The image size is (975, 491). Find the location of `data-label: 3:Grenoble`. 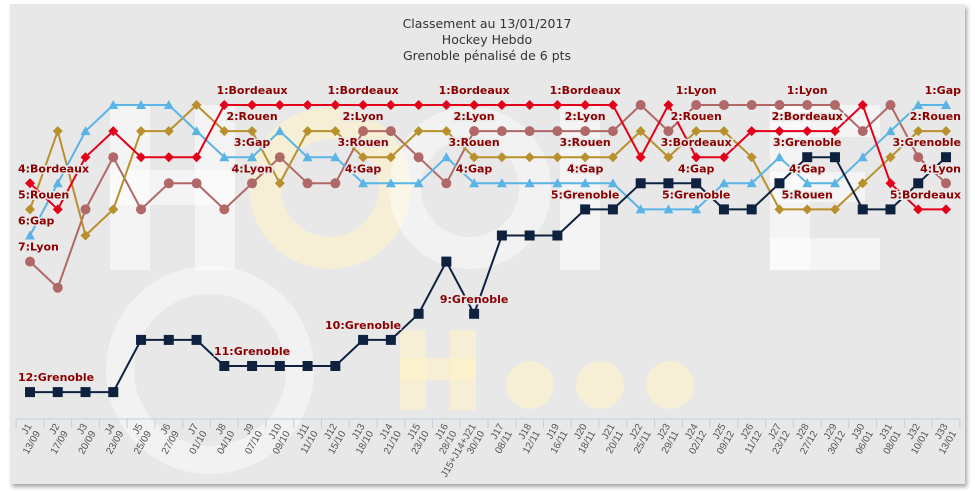

data-label: 3:Grenoble is located at coordinates (927, 142).